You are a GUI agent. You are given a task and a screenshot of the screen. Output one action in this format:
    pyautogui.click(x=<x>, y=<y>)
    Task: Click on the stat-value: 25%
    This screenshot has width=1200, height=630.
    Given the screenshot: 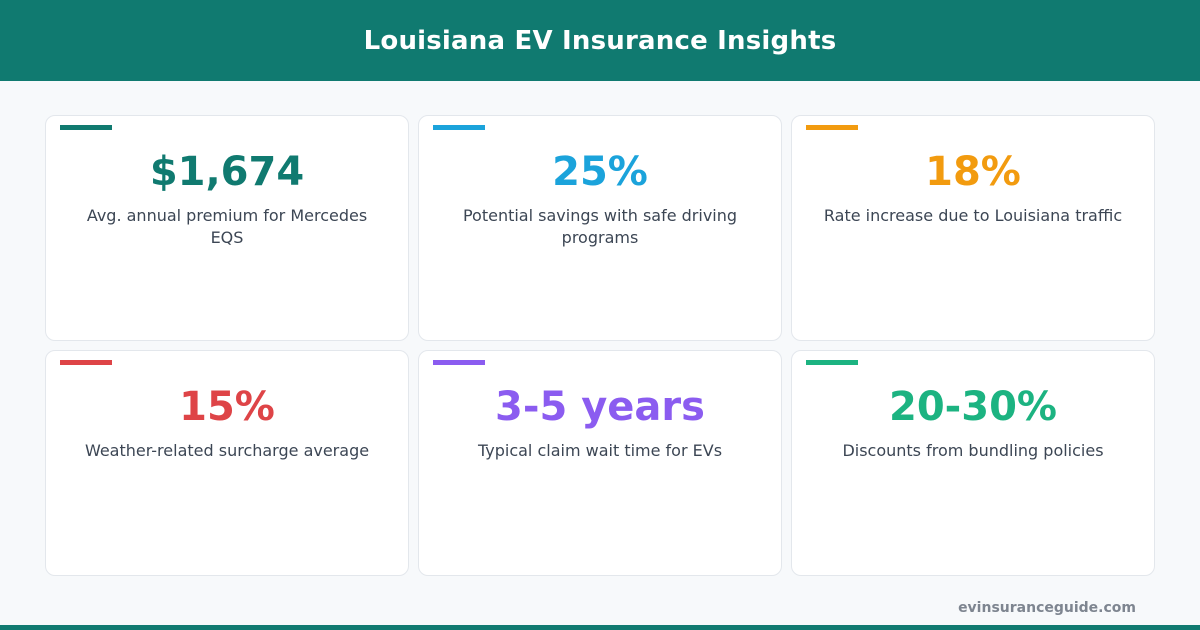 What is the action you would take?
    pyautogui.click(x=600, y=172)
    